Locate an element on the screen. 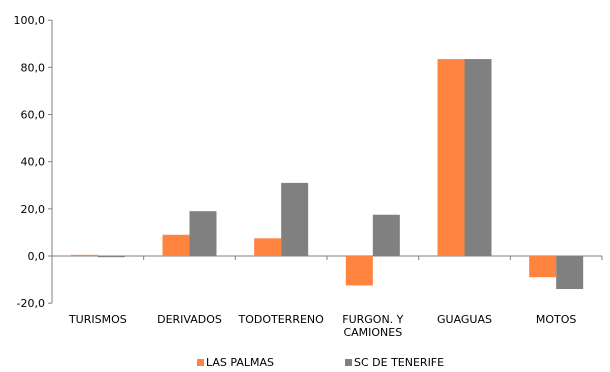 The image size is (610, 372). x-tick-label: FURGON. Y CAMIONES is located at coordinates (372, 326).